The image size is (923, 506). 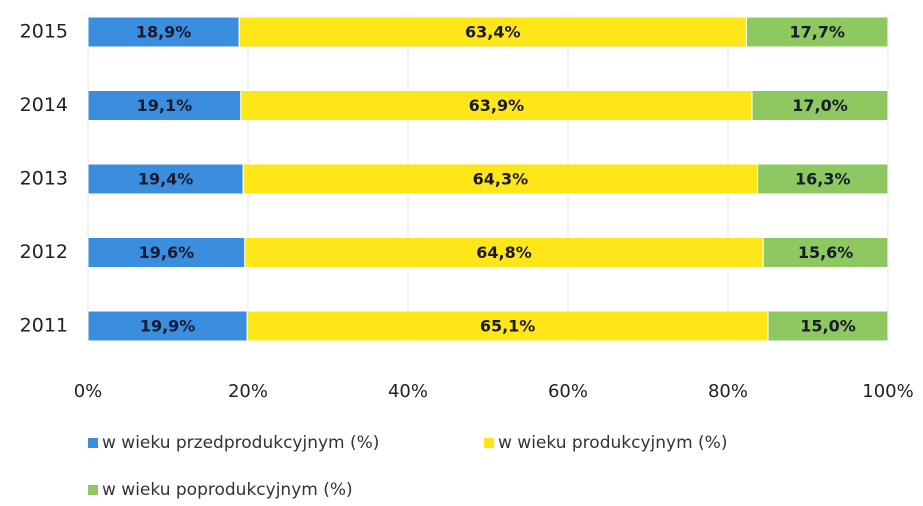 I want to click on legend-label: w wieku produkcyjnym (%), so click(x=612, y=443).